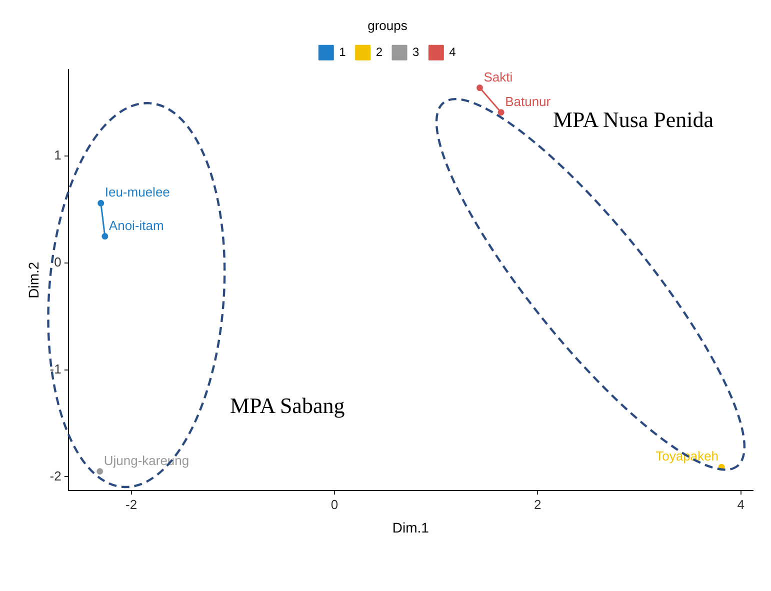 The height and width of the screenshot is (591, 771). What do you see at coordinates (379, 51) in the screenshot?
I see `legend-label: 2` at bounding box center [379, 51].